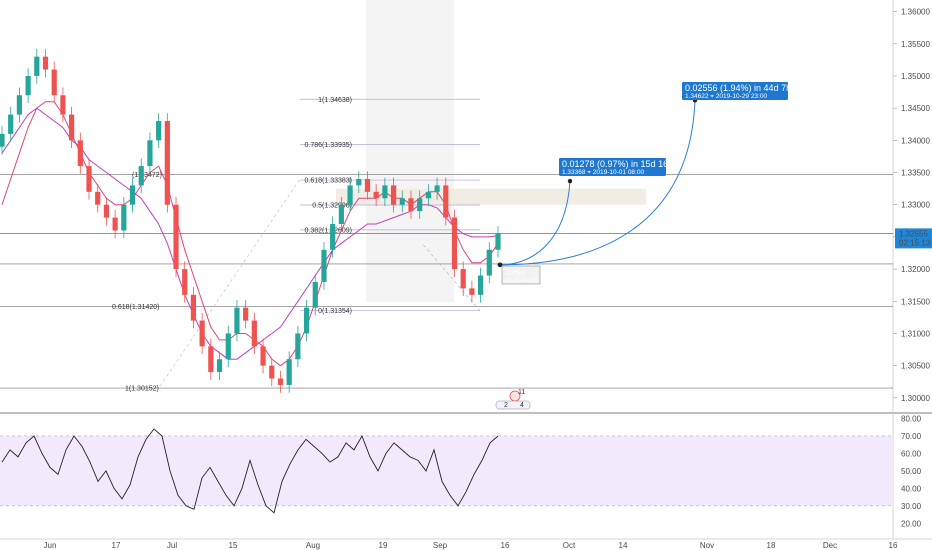 The image size is (932, 550). I want to click on event-badge-strip, so click(513, 405).